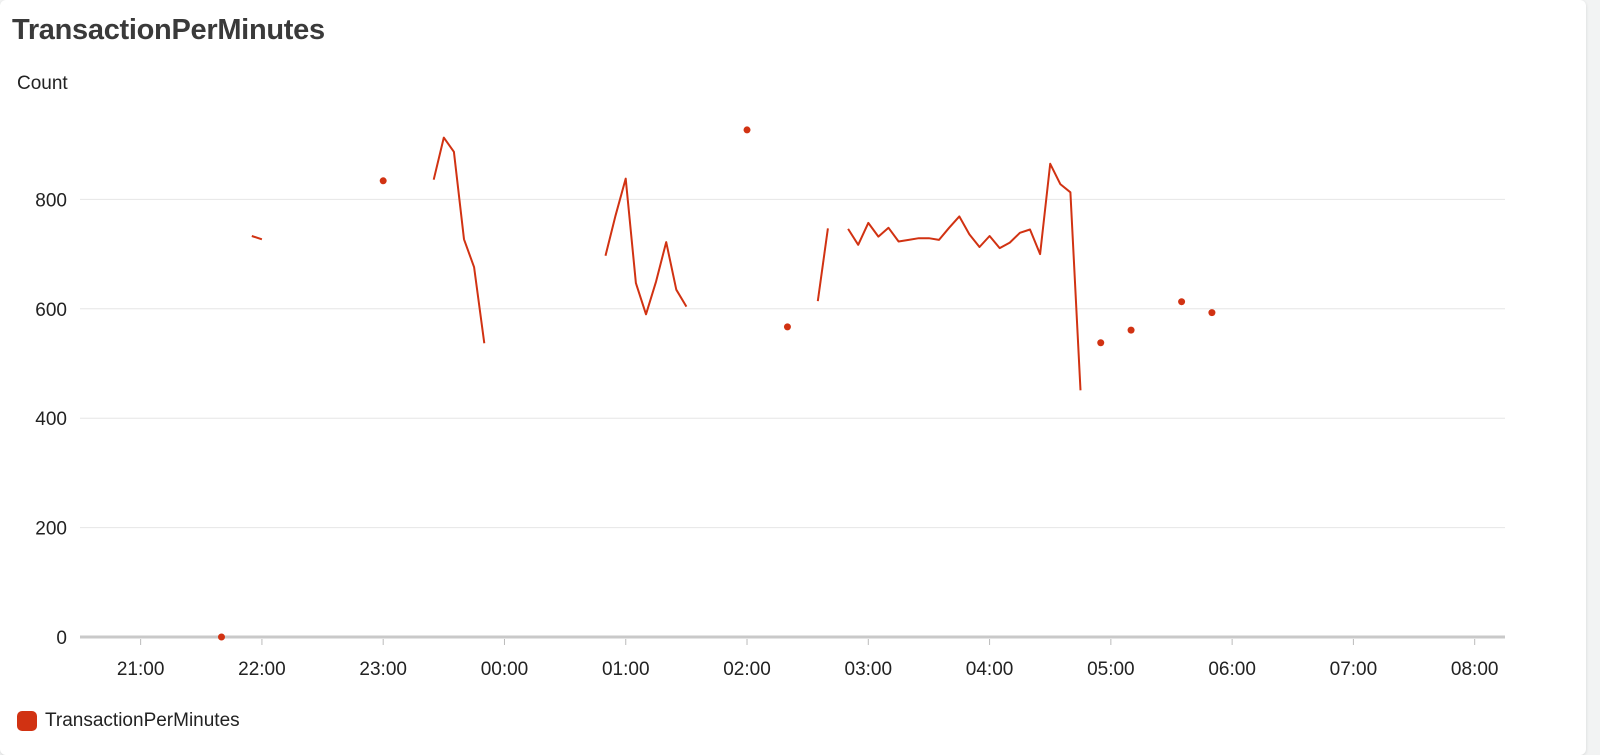  Describe the element at coordinates (626, 669) in the screenshot. I see `x-tick-label: 01:00` at that location.